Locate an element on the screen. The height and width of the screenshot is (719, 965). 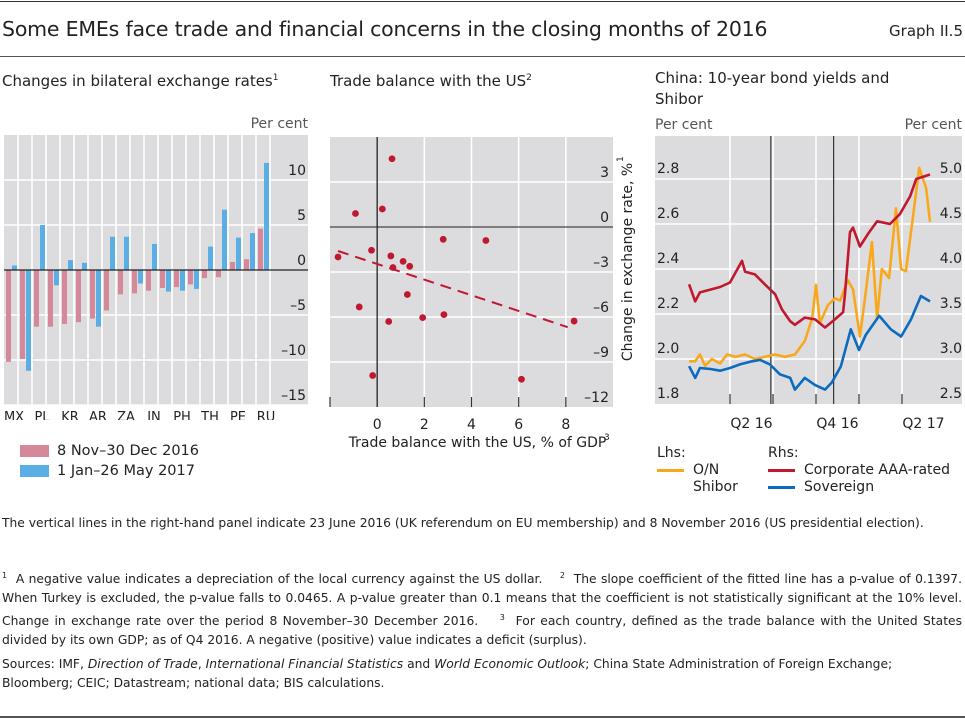
right-unit-label: Per cent is located at coordinates (934, 125).